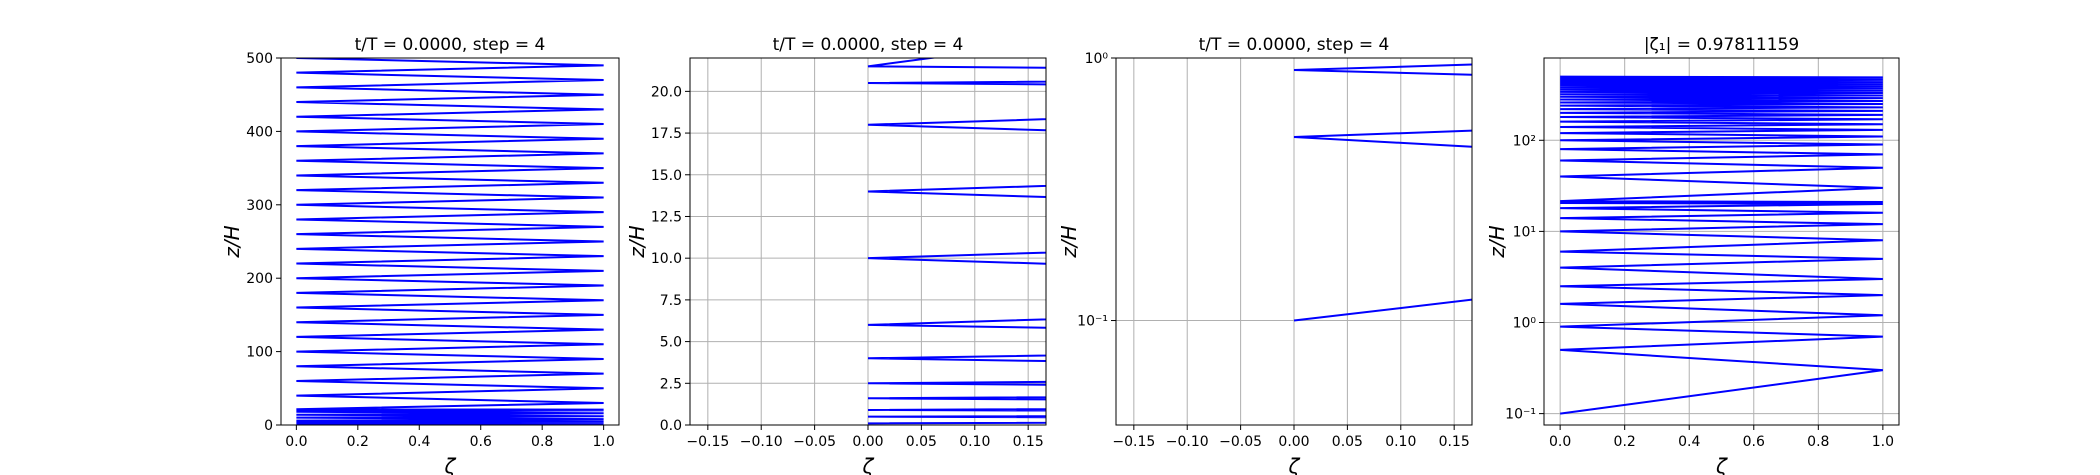  I want to click on y-tick-label: 20.0, so click(666, 92).